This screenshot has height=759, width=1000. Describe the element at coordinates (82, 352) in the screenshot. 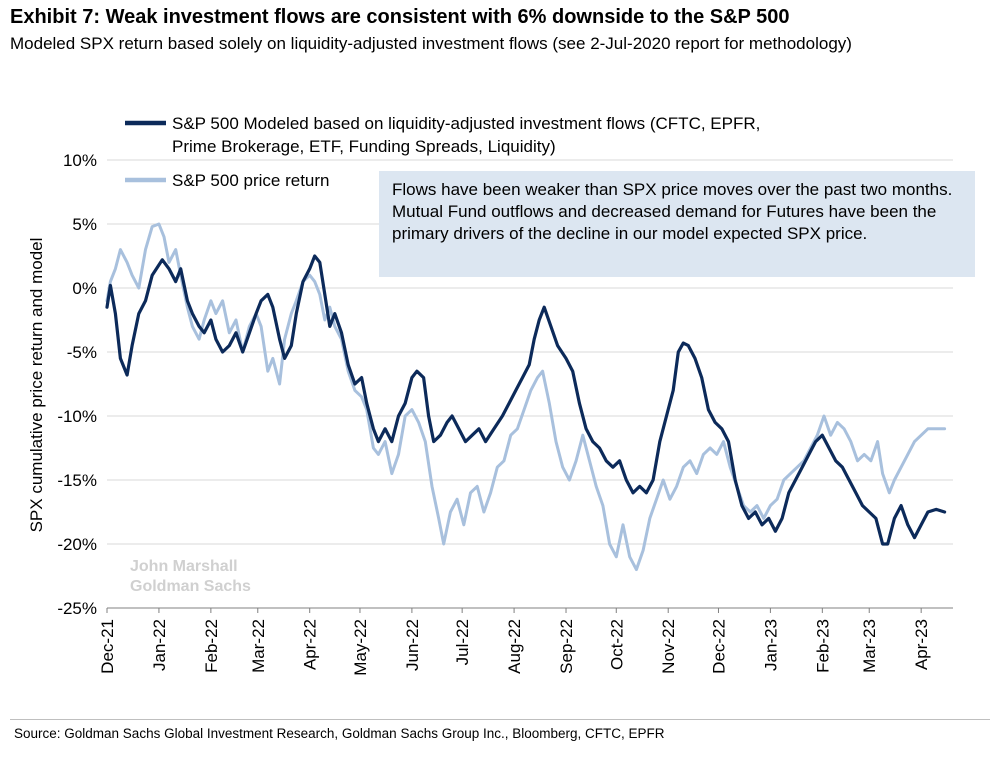

I see `y-tick-label: -5%` at that location.